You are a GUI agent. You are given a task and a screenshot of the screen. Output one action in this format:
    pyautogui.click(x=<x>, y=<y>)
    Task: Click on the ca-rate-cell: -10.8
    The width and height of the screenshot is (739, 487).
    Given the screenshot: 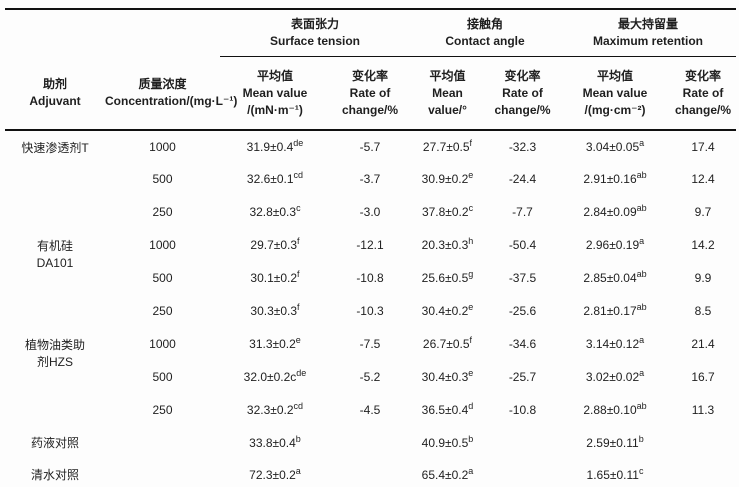 What is the action you would take?
    pyautogui.click(x=522, y=410)
    